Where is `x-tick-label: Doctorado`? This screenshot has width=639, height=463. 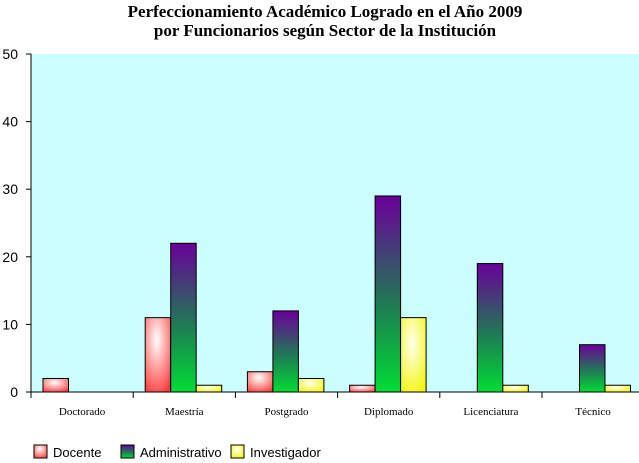 x-tick-label: Doctorado is located at coordinates (82, 412).